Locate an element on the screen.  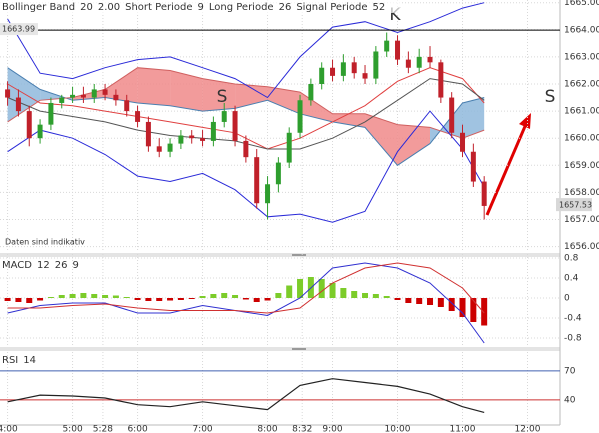
y-tick-label: 40 is located at coordinates (570, 400).